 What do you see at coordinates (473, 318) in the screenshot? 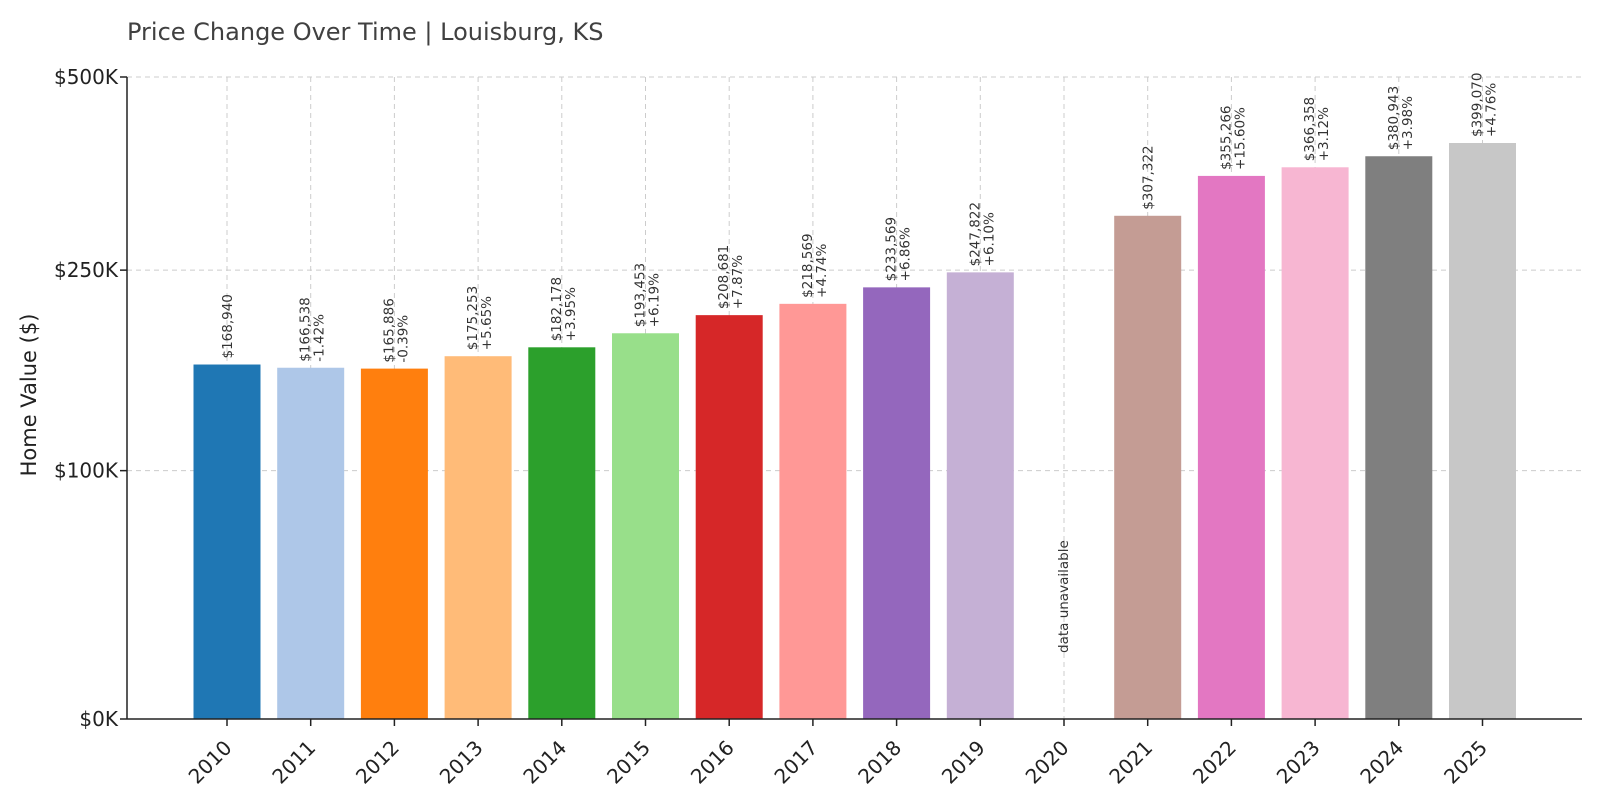
I see `bar-value-label: $175,253` at bounding box center [473, 318].